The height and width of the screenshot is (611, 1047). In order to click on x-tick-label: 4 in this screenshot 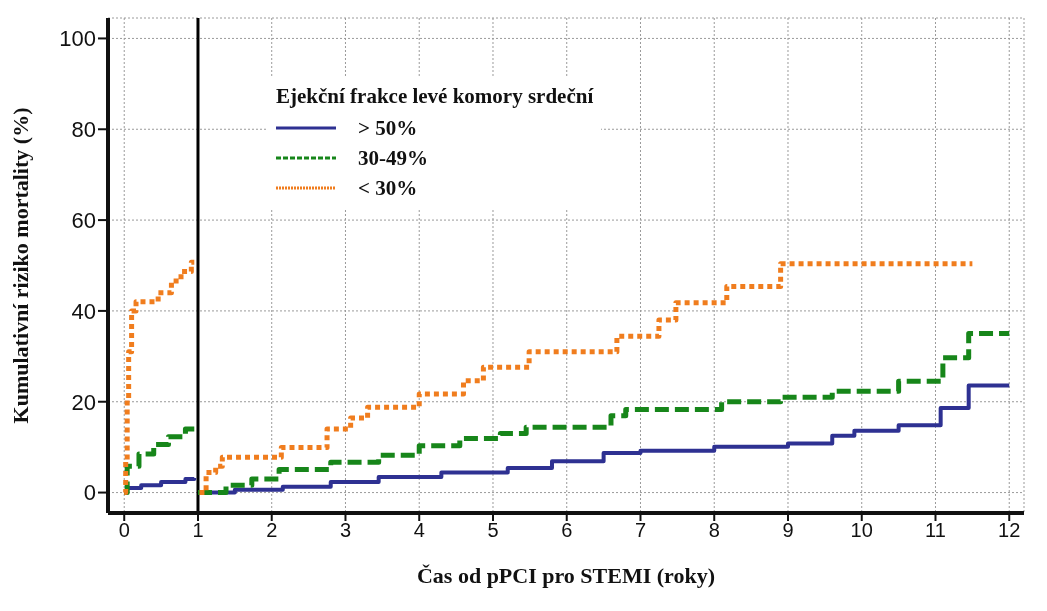, I will do `click(419, 530)`.